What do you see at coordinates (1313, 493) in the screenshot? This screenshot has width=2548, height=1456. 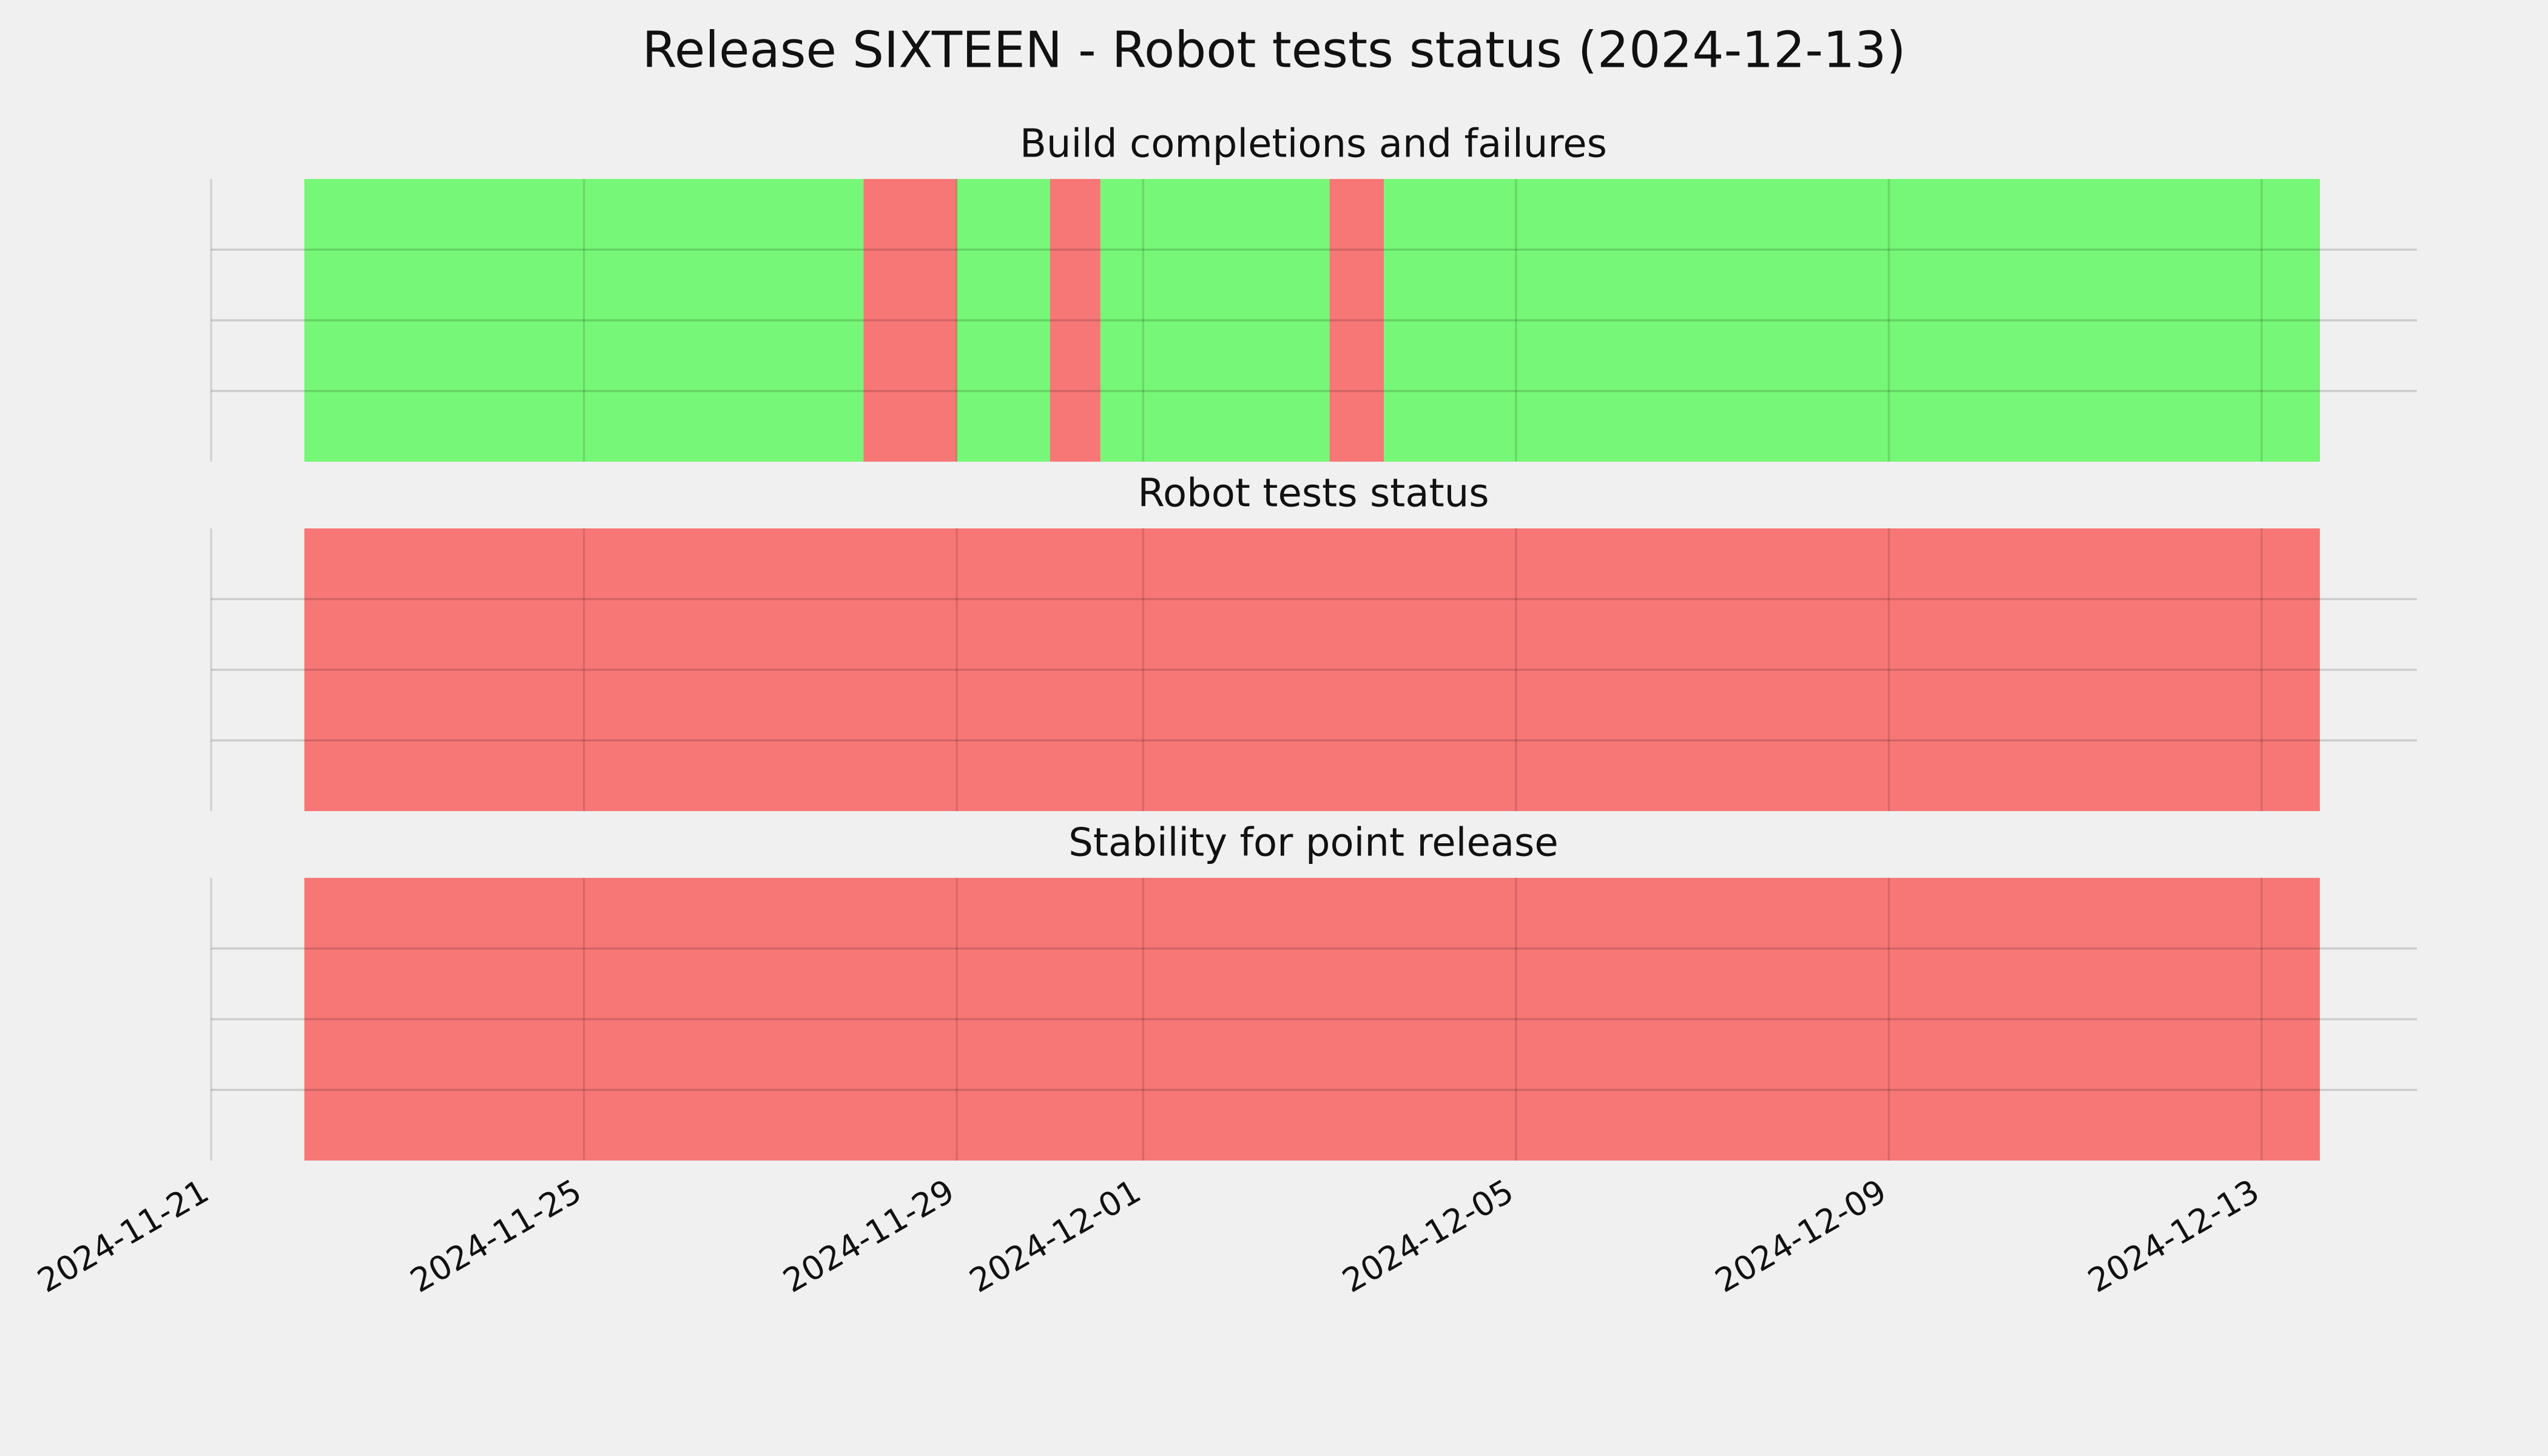 I see `panel-title: Robot tests status` at bounding box center [1313, 493].